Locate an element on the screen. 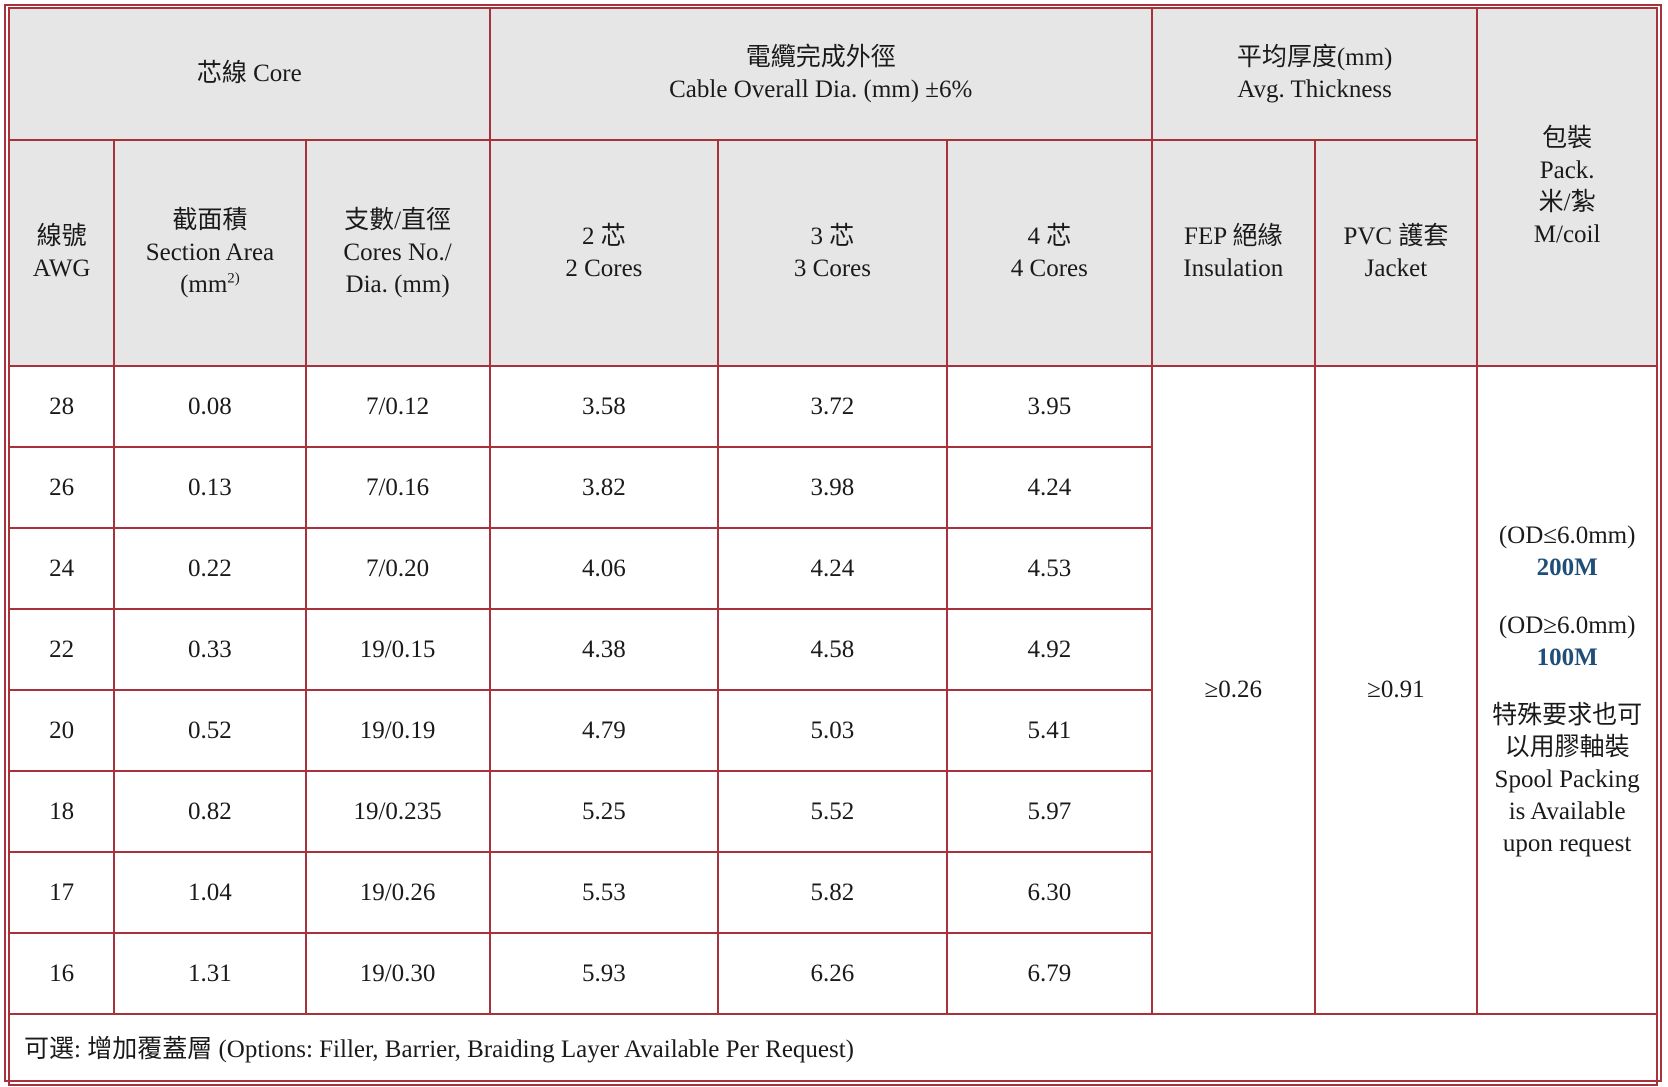  section-area-header: 截面積 Section Area (mm2) is located at coordinates (210, 253).